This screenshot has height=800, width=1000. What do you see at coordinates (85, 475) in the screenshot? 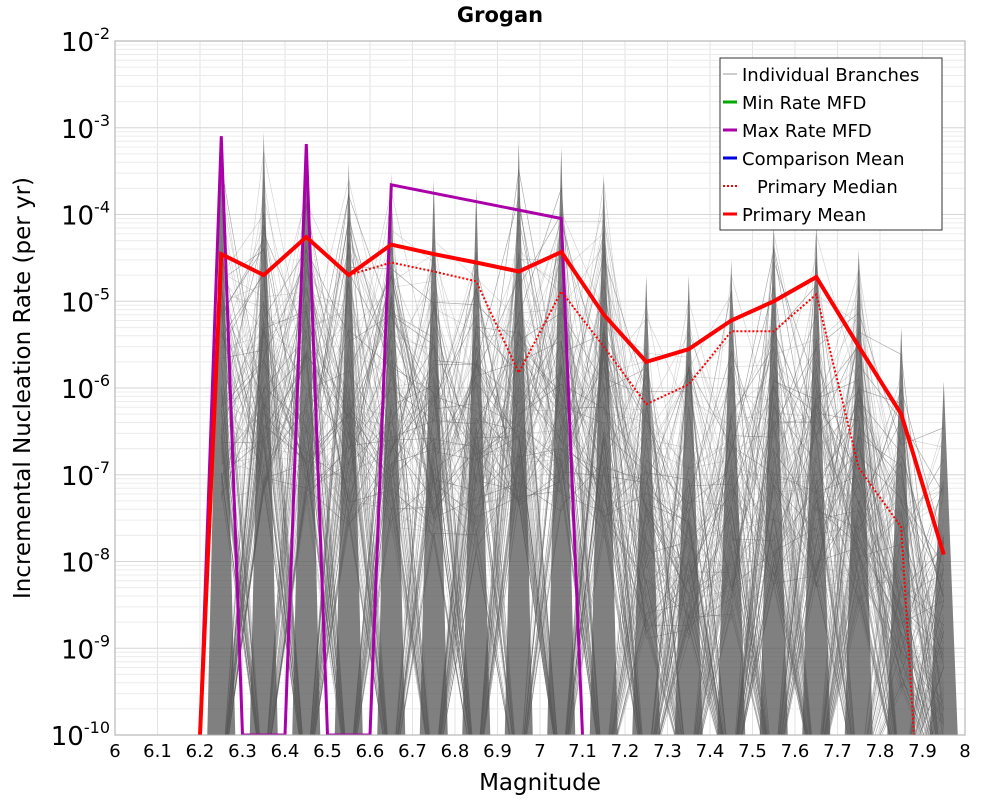
I see `y-tick-label: 10⁻⁷` at bounding box center [85, 475].